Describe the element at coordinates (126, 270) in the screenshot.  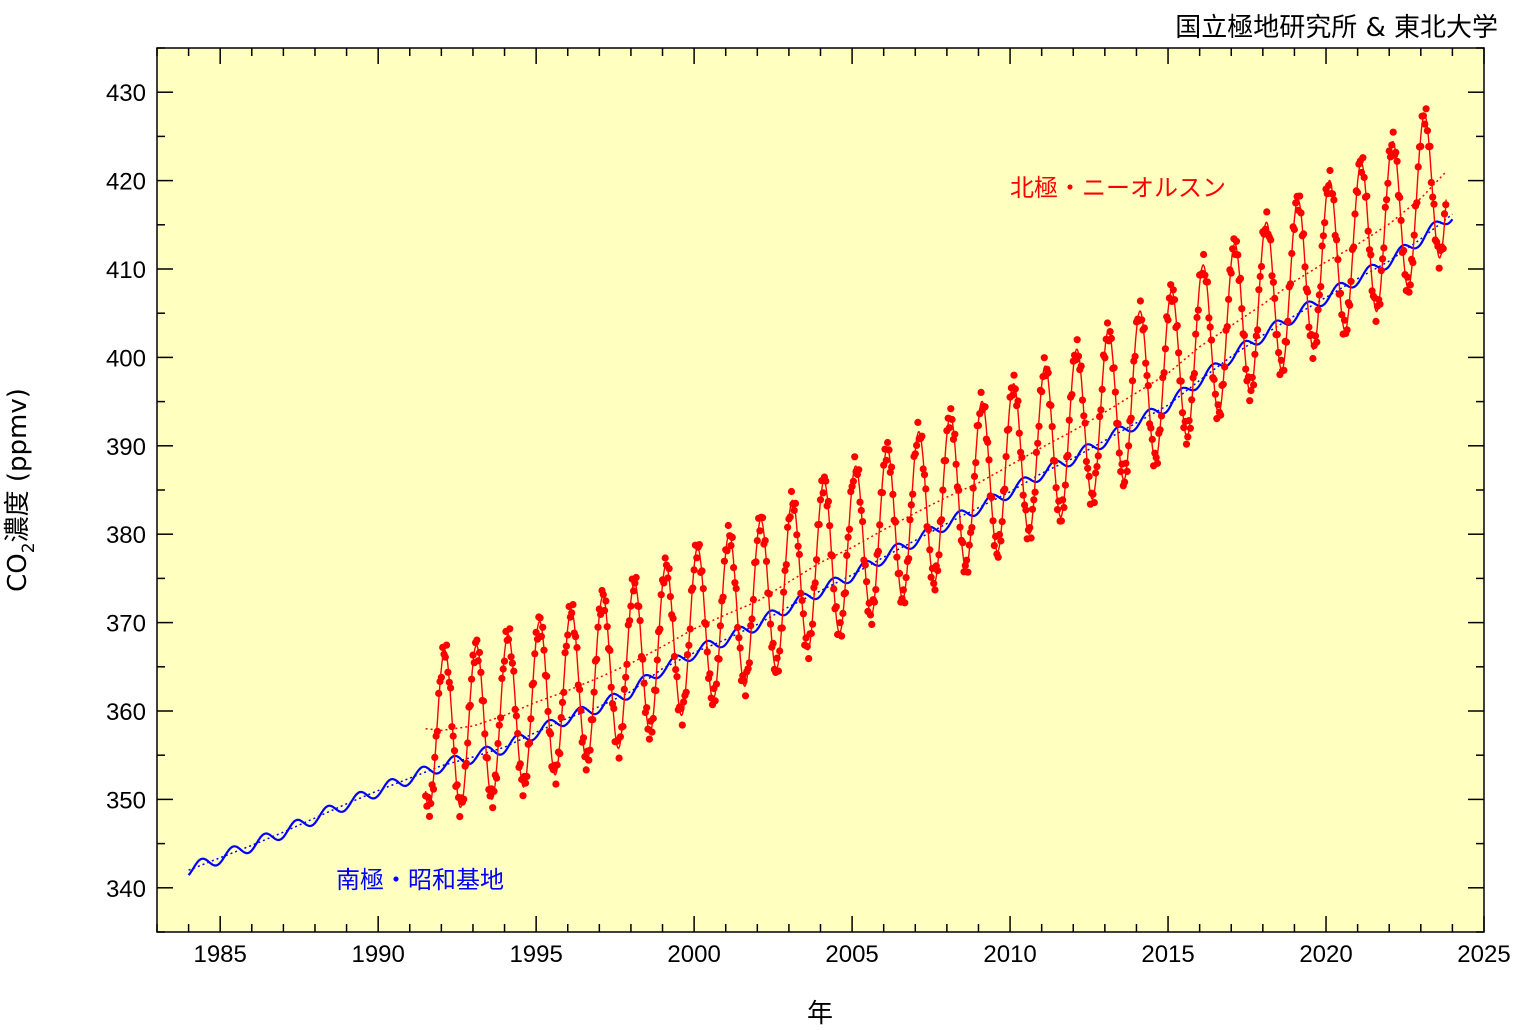
I see `y-tick-label: 410` at that location.